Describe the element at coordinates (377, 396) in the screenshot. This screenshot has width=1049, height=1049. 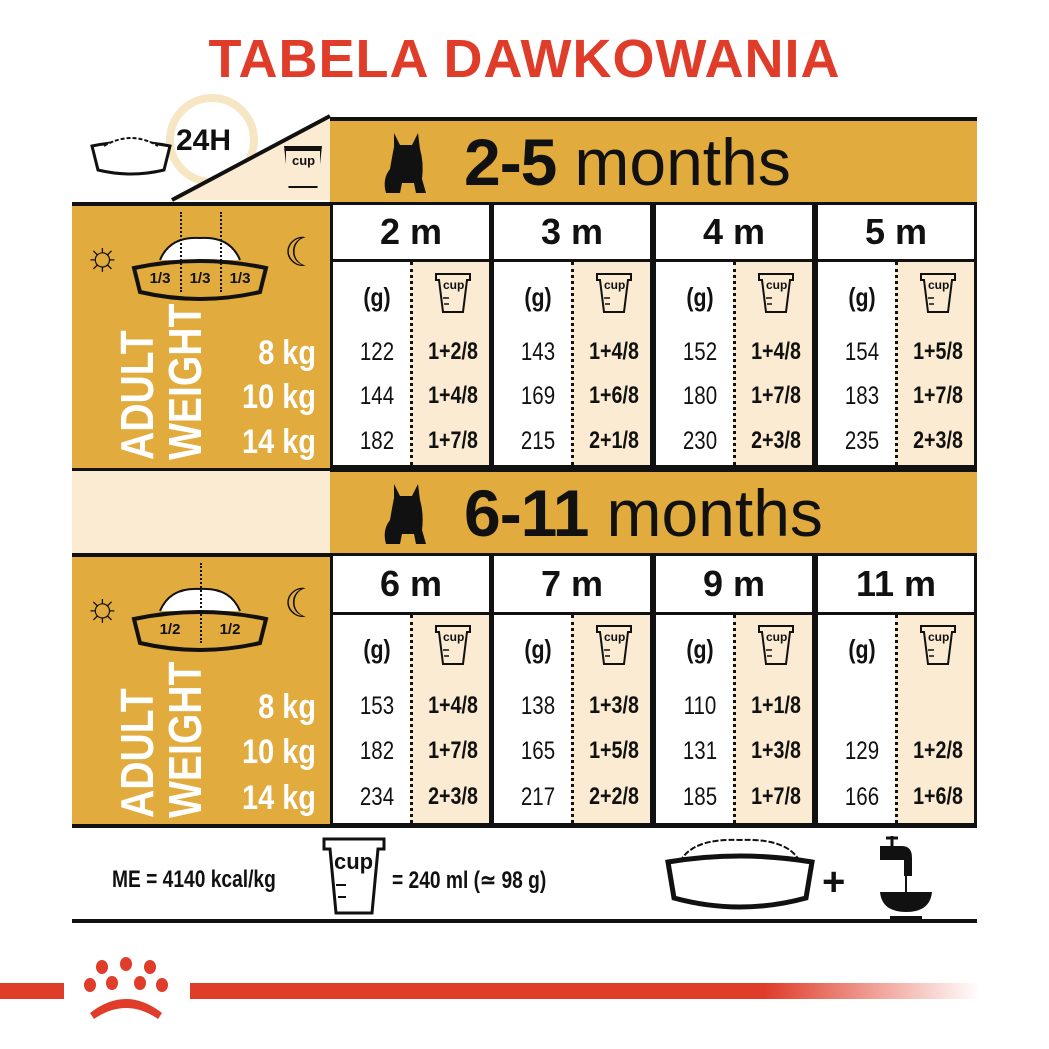
I see `grams-value: 144` at that location.